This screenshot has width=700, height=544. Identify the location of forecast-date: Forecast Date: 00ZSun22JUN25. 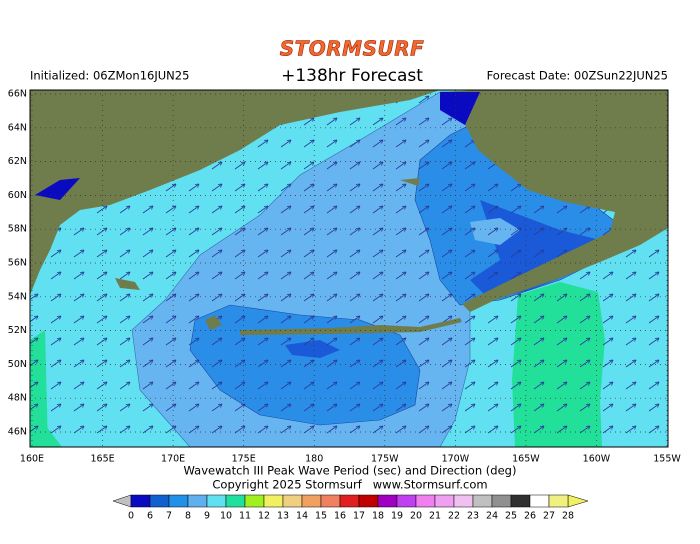
(577, 76).